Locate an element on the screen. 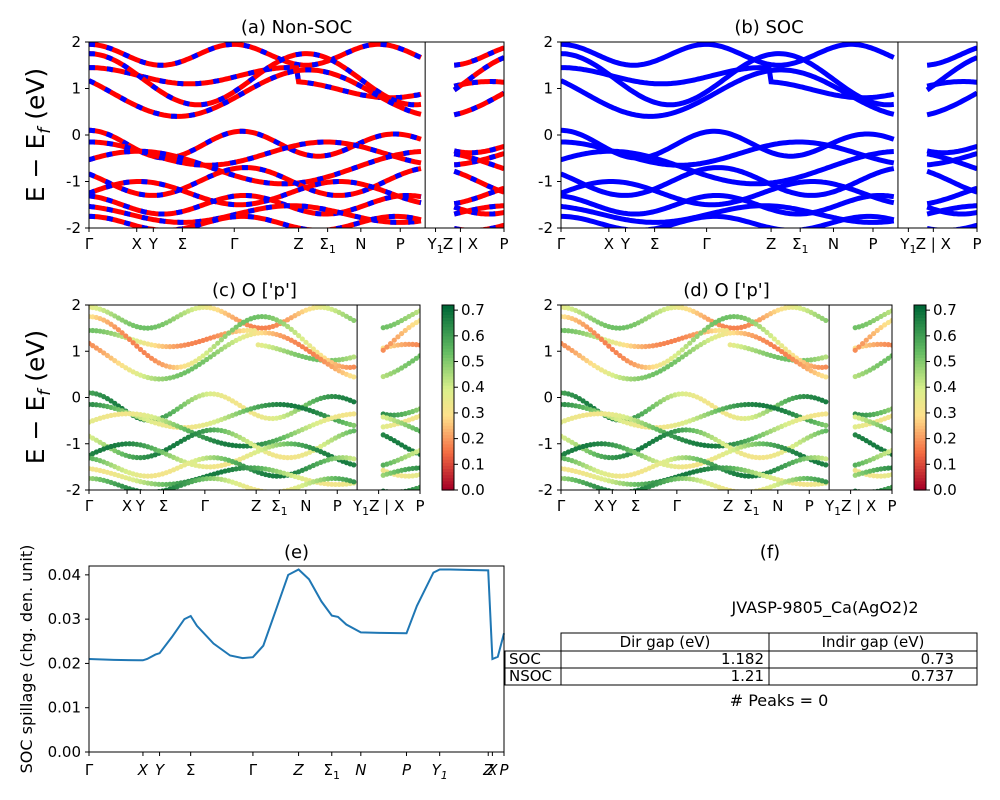  y-tick-label: -2 is located at coordinates (545, 490).